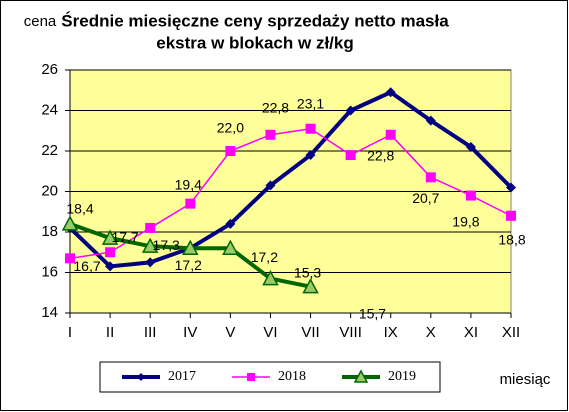 The width and height of the screenshot is (569, 412). I want to click on y-tick-label: 26, so click(49, 69).